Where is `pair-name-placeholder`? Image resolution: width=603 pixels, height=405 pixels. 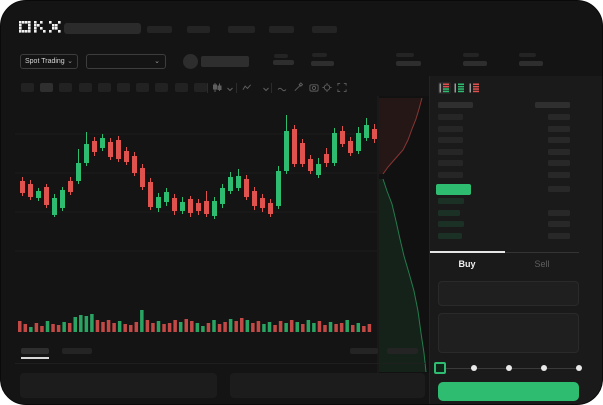
pair-name-placeholder is located at coordinates (225, 61).